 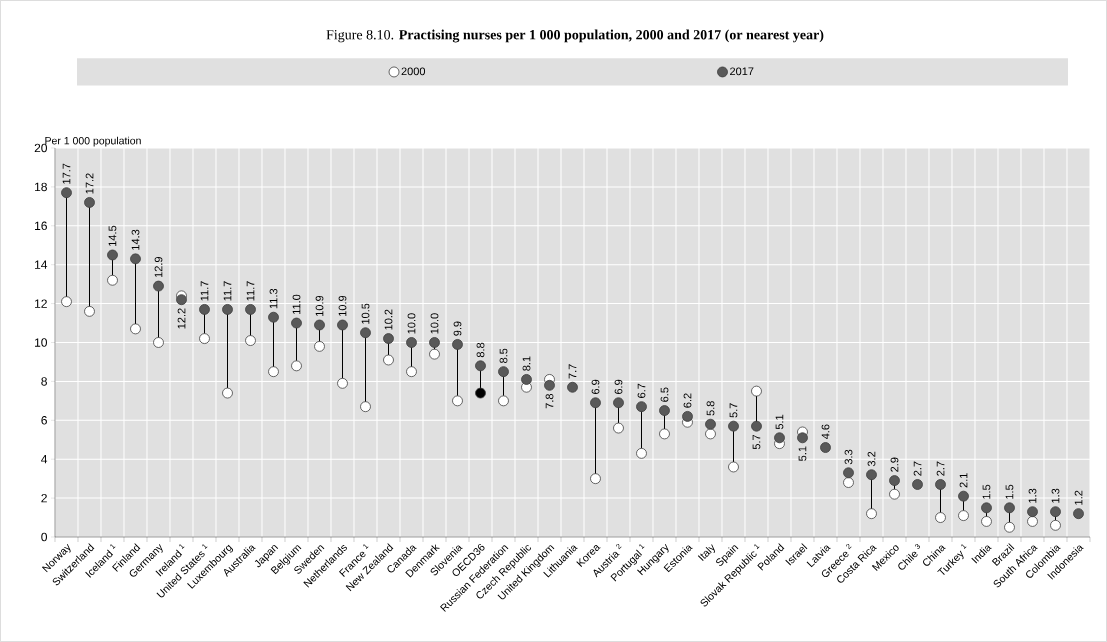 What do you see at coordinates (388, 319) in the screenshot?
I see `data-label: 10.2` at bounding box center [388, 319].